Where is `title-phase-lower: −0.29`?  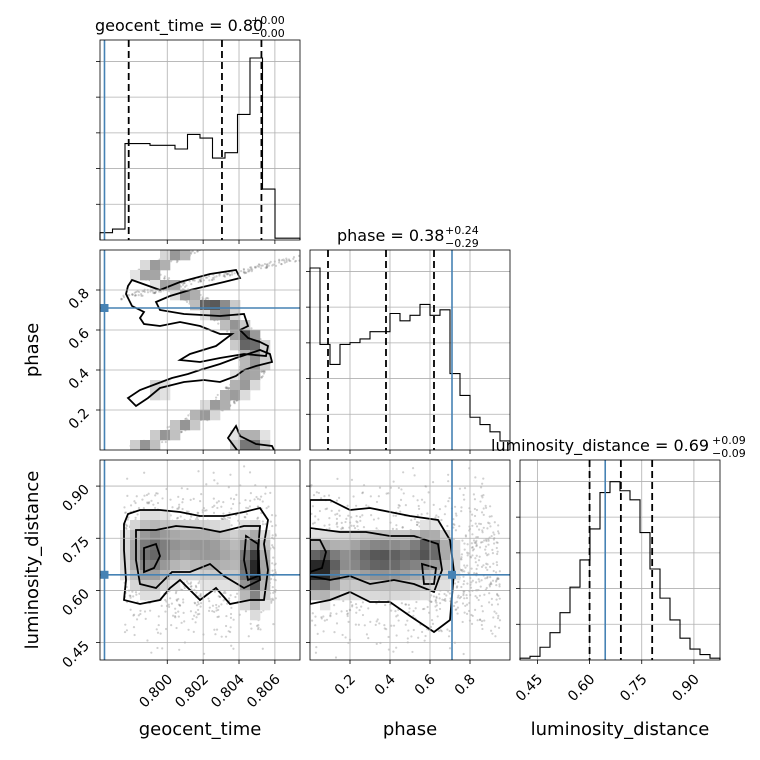 title-phase-lower: −0.29 is located at coordinates (462, 243).